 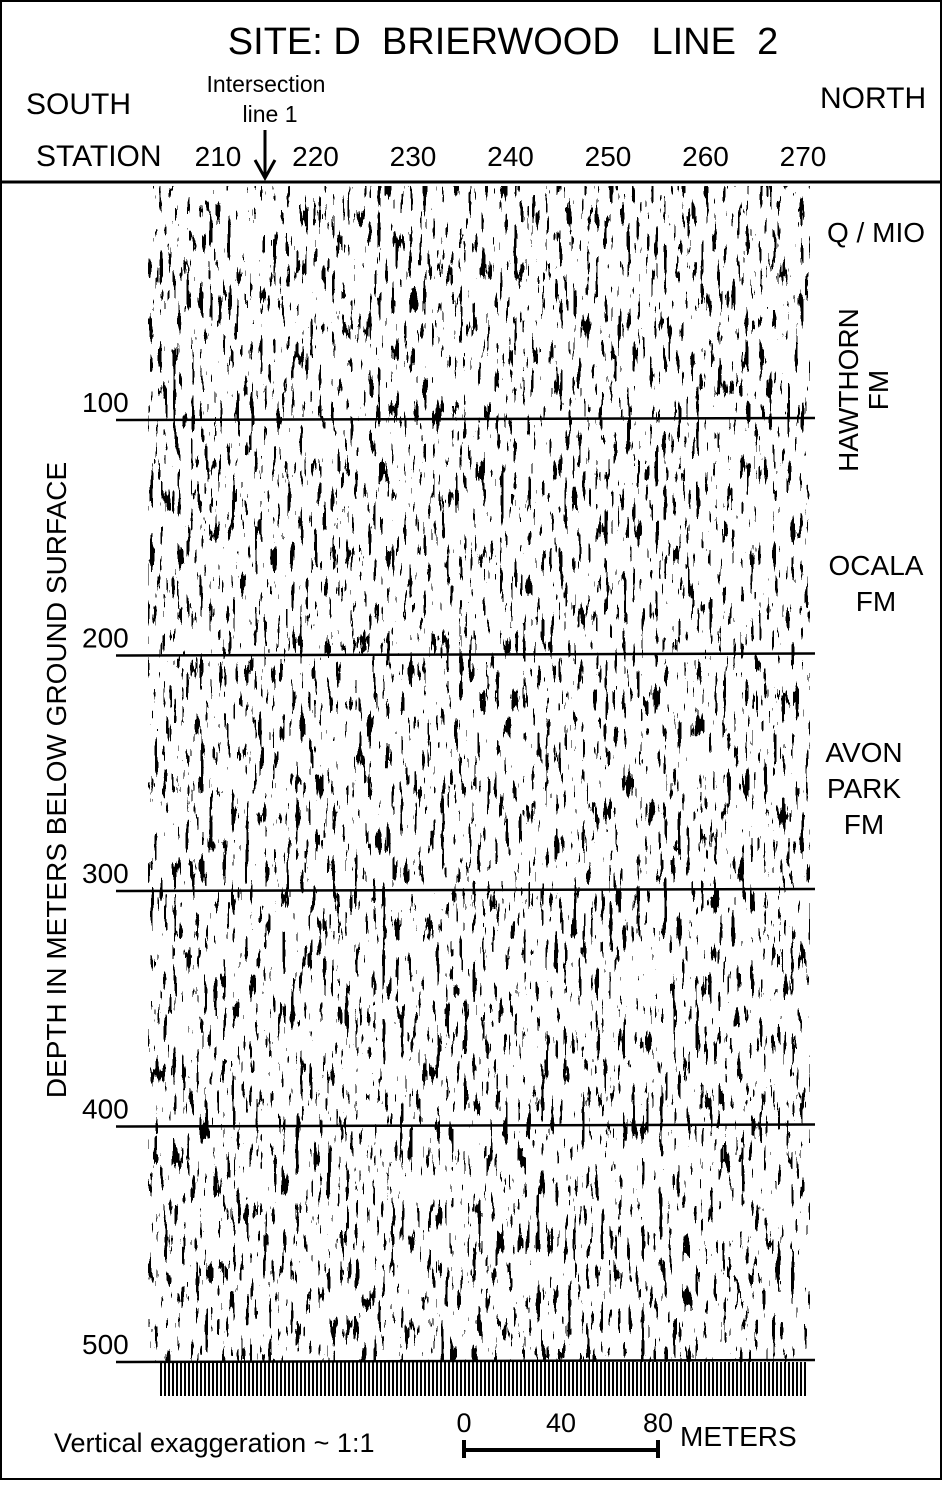 I want to click on scale-tick-label: 80, so click(x=658, y=1423).